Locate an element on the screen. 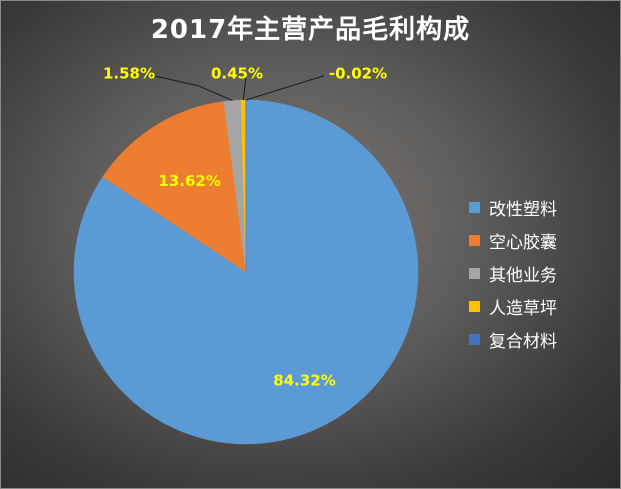  data-label-3: 1.58% is located at coordinates (129, 74).